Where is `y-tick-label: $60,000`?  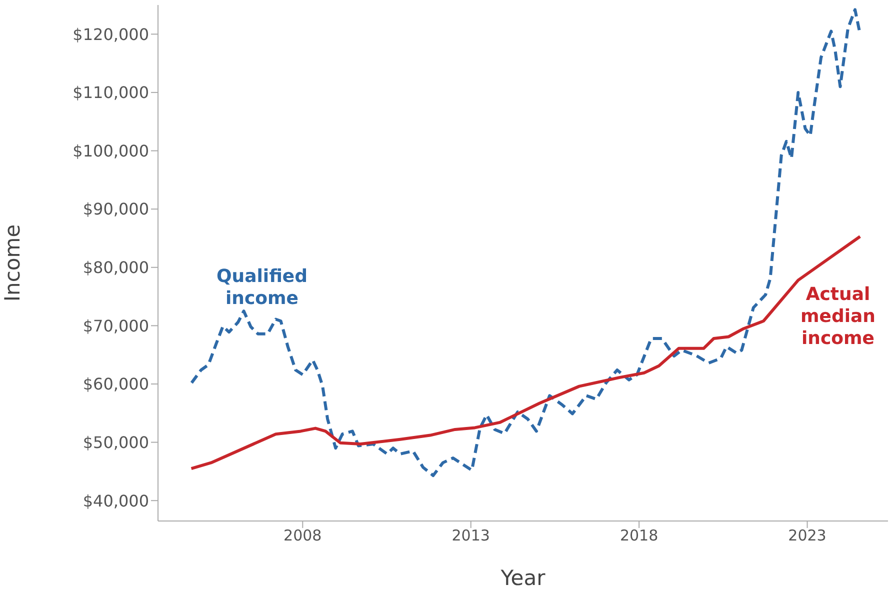
y-tick-label: $60,000 is located at coordinates (115, 384).